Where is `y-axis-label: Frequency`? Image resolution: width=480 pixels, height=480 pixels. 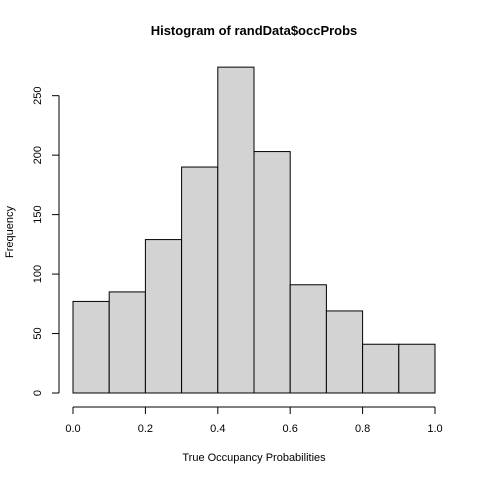 y-axis-label: Frequency is located at coordinates (10, 232).